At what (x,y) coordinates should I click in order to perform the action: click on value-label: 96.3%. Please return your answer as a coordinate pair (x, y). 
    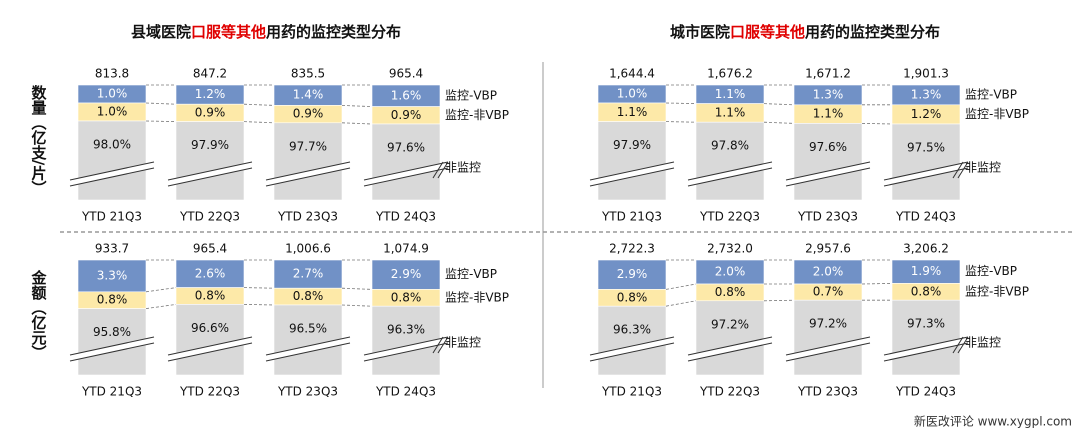
    Looking at the image, I should click on (632, 330).